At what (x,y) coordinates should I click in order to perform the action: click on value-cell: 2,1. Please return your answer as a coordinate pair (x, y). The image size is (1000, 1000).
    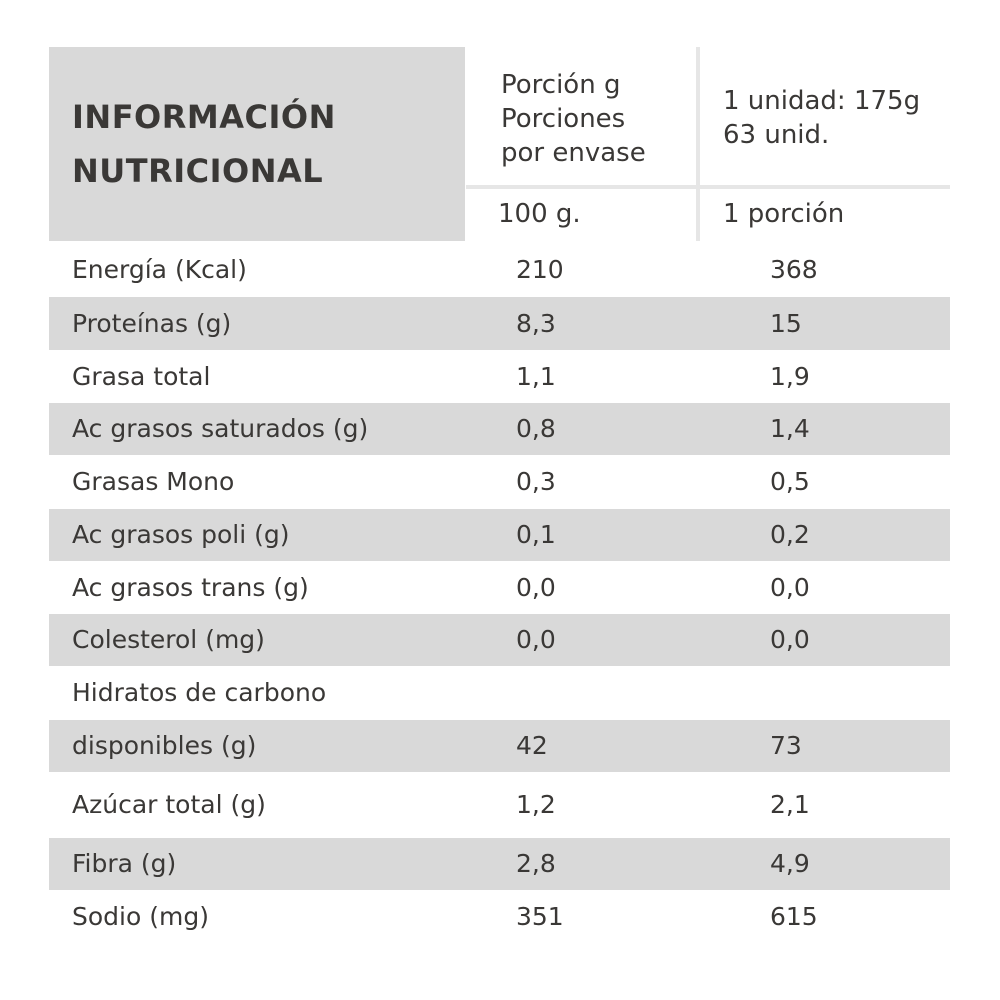
    Looking at the image, I should click on (790, 804).